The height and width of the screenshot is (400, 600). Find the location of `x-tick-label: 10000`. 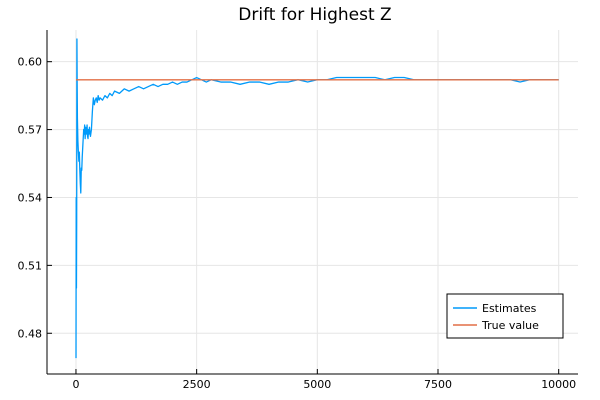

x-tick-label: 10000 is located at coordinates (558, 384).